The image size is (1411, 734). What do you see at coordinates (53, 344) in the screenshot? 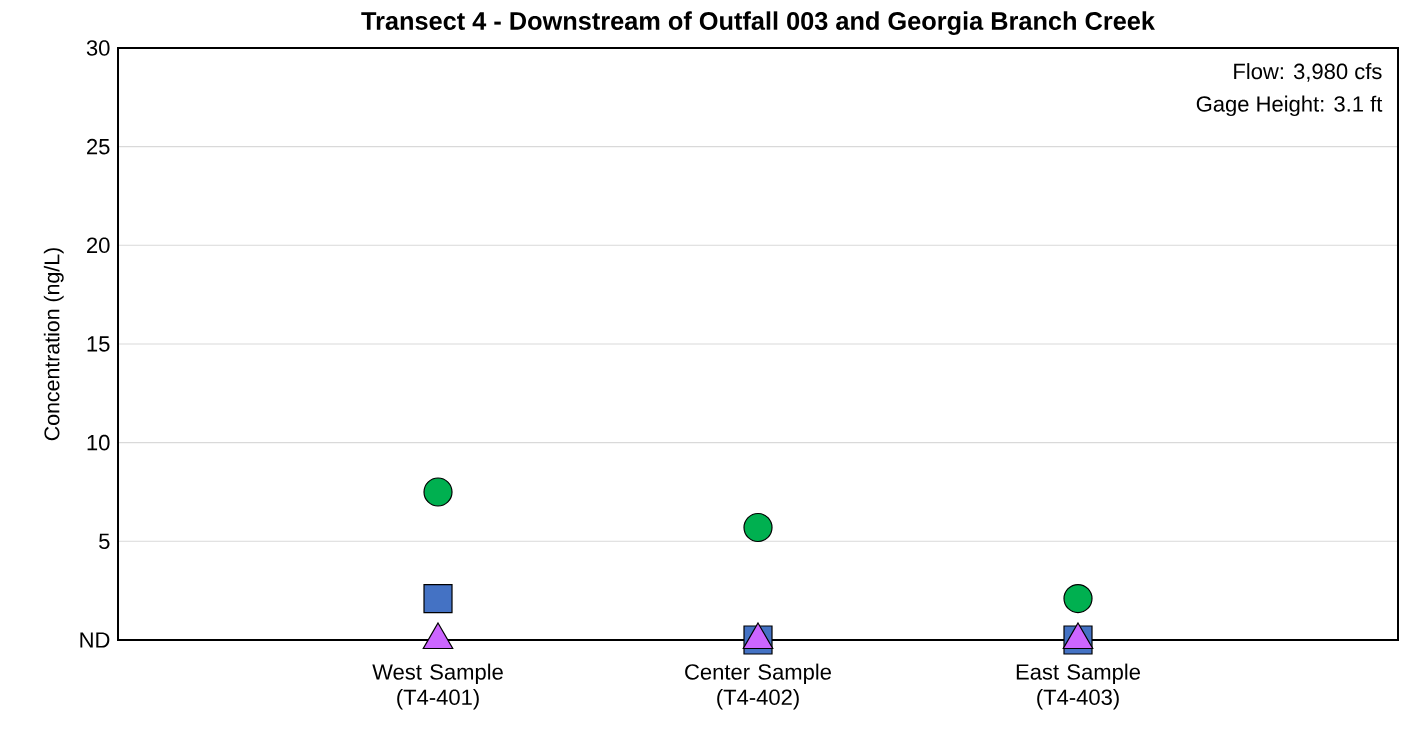
I see `y-axis-title: Concentration (ng/L)` at bounding box center [53, 344].